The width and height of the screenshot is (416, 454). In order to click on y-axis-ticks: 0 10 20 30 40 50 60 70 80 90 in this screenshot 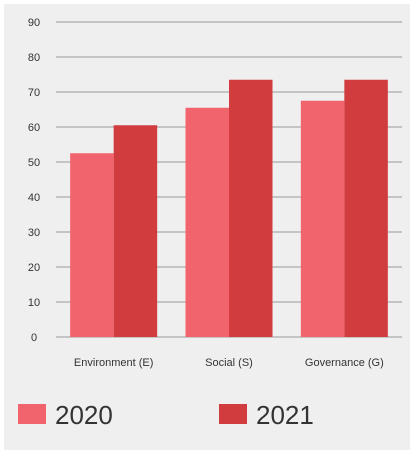, I will do `click(34, 180)`.